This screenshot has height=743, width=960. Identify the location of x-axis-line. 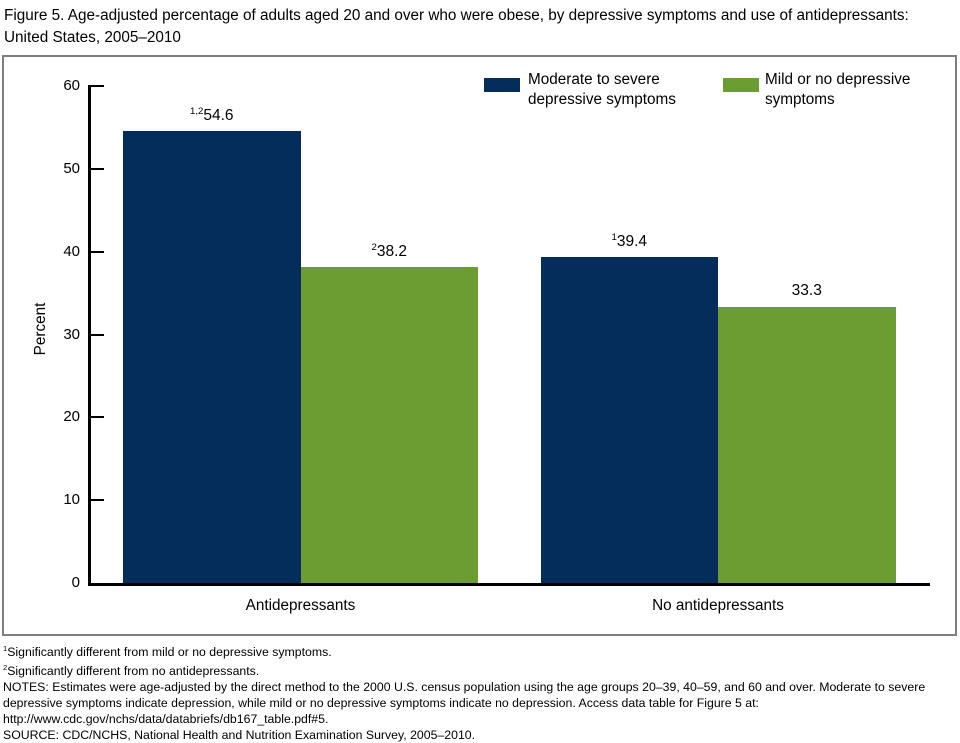
(509, 584).